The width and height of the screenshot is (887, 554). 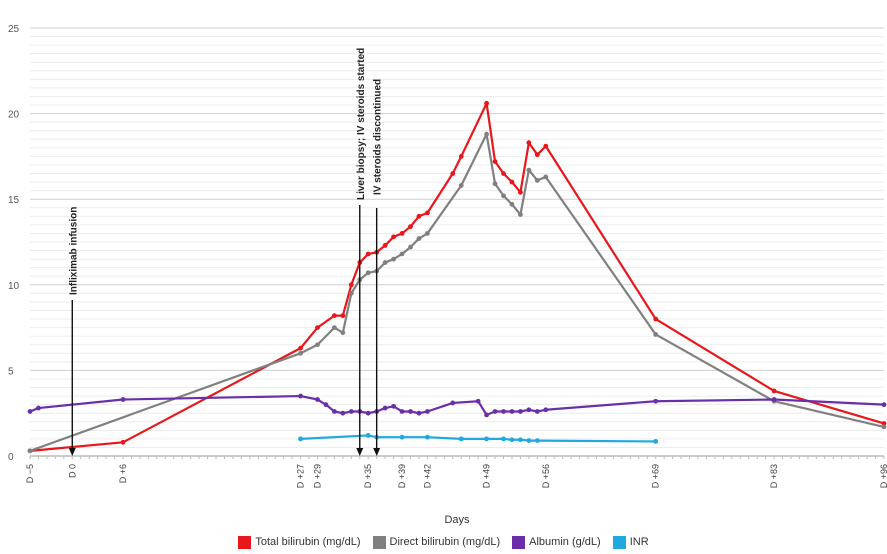 I want to click on legend-item-total-bilirubin: Total bilirubin (mg/dL), so click(x=299, y=542).